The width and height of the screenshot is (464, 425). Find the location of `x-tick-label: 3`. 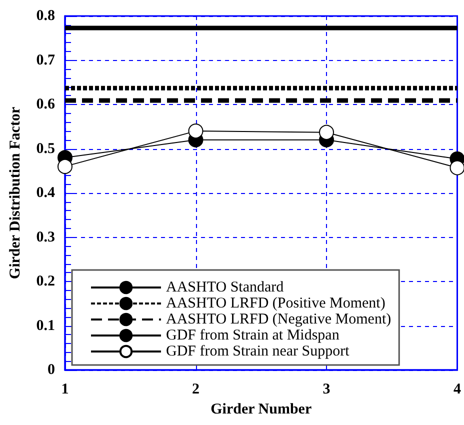

x-tick-label: 3 is located at coordinates (326, 390).